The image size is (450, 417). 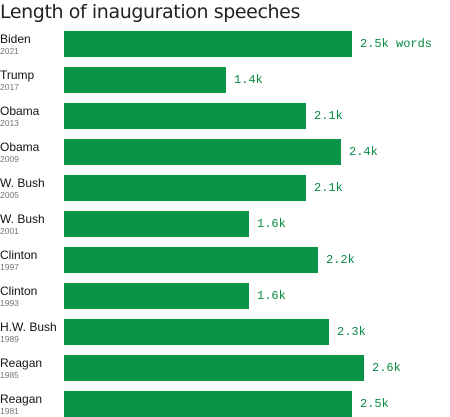 I want to click on inauguration-year: 2001, so click(x=9, y=231).